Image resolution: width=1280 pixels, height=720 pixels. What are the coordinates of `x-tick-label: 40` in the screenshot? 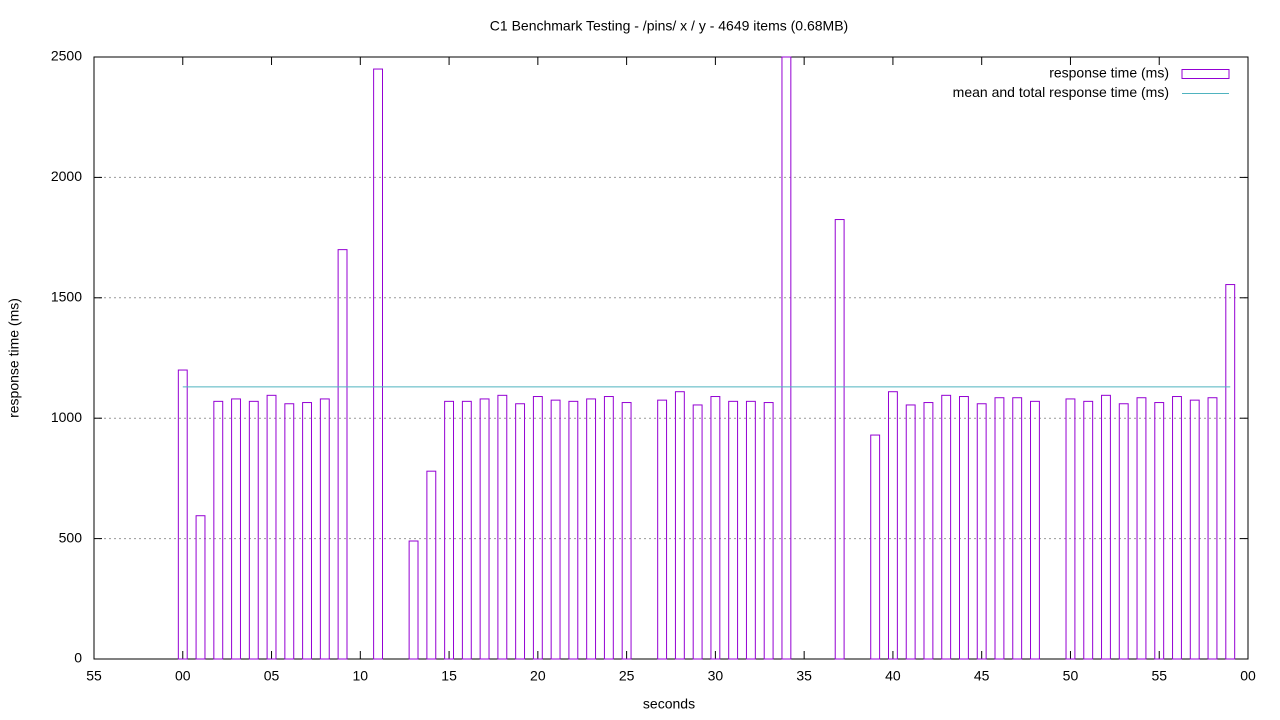 It's located at (893, 676).